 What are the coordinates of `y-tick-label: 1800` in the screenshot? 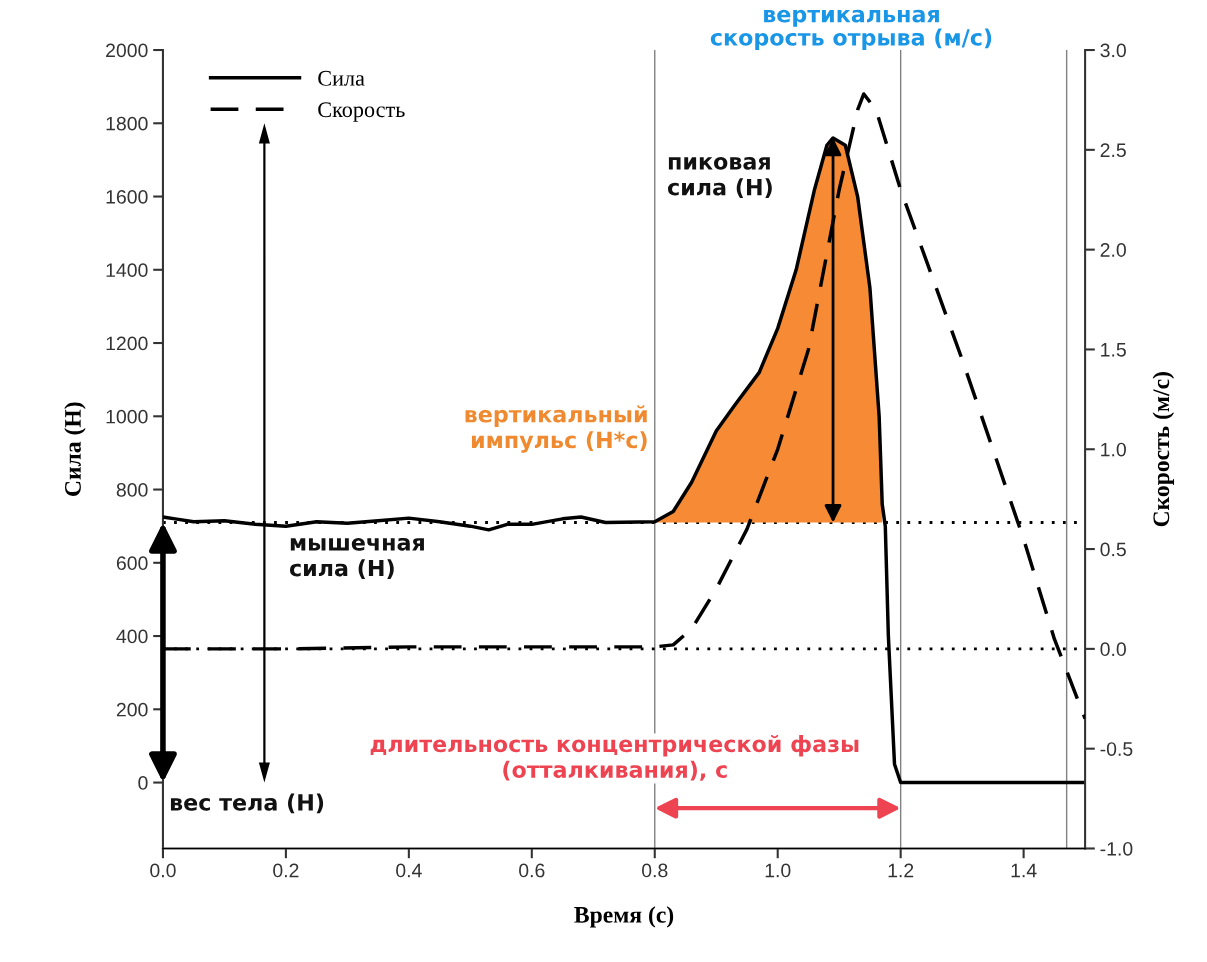 It's located at (127, 123).